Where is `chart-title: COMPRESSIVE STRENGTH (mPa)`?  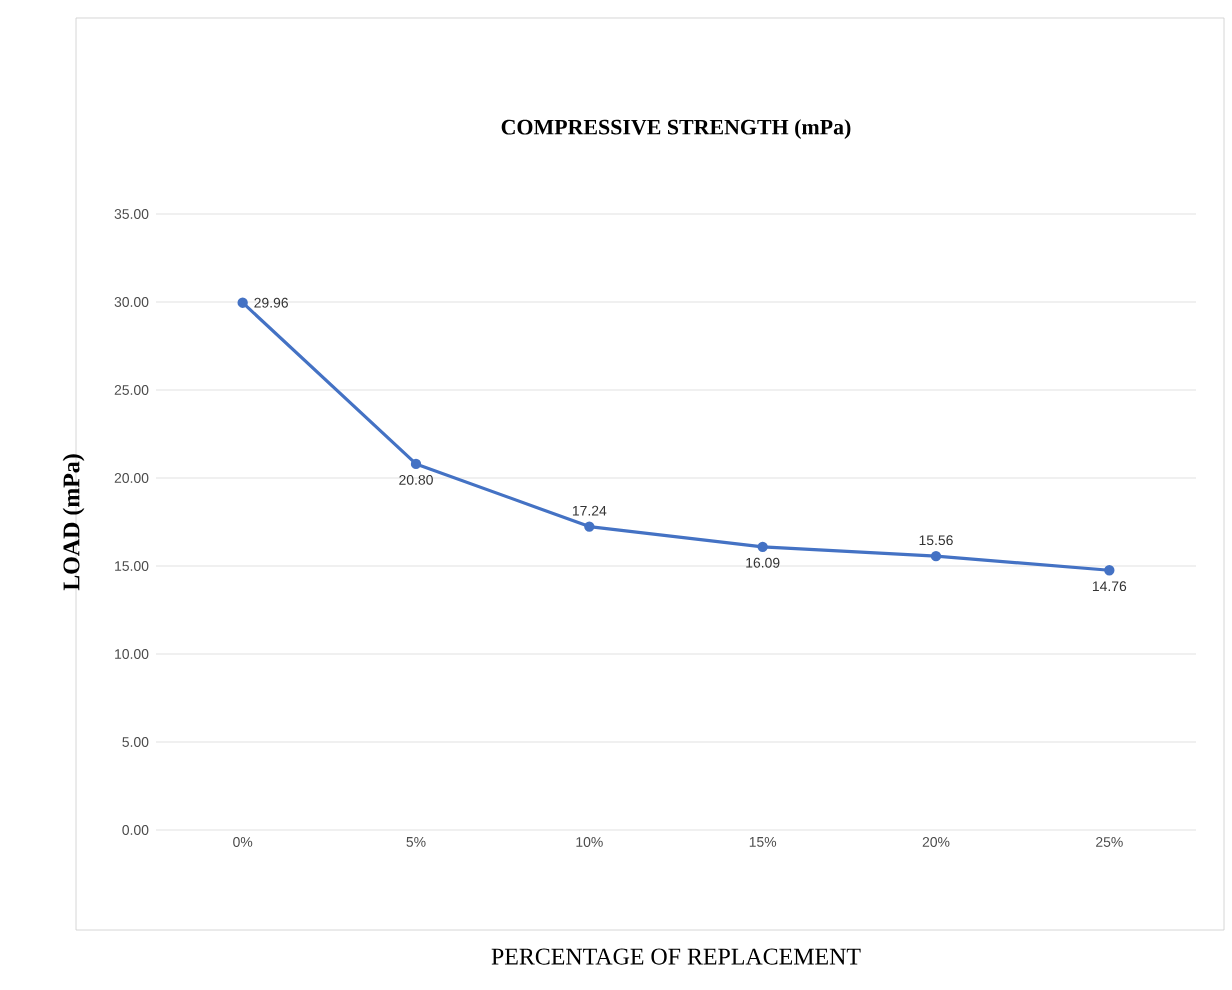 chart-title: COMPRESSIVE STRENGTH (mPa) is located at coordinates (676, 129).